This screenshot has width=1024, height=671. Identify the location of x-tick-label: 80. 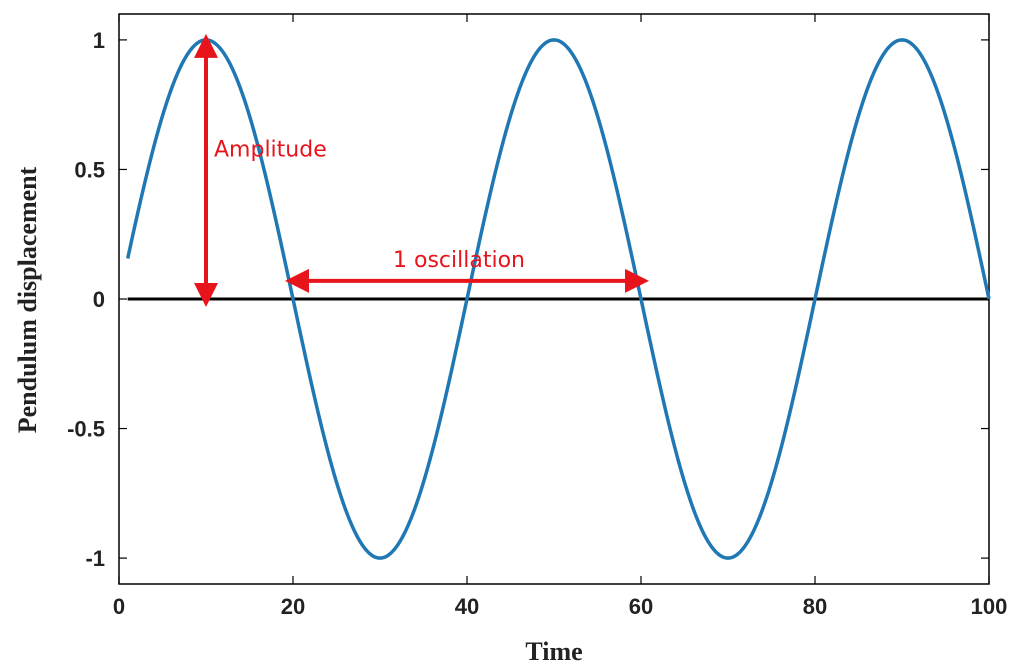
(815, 606).